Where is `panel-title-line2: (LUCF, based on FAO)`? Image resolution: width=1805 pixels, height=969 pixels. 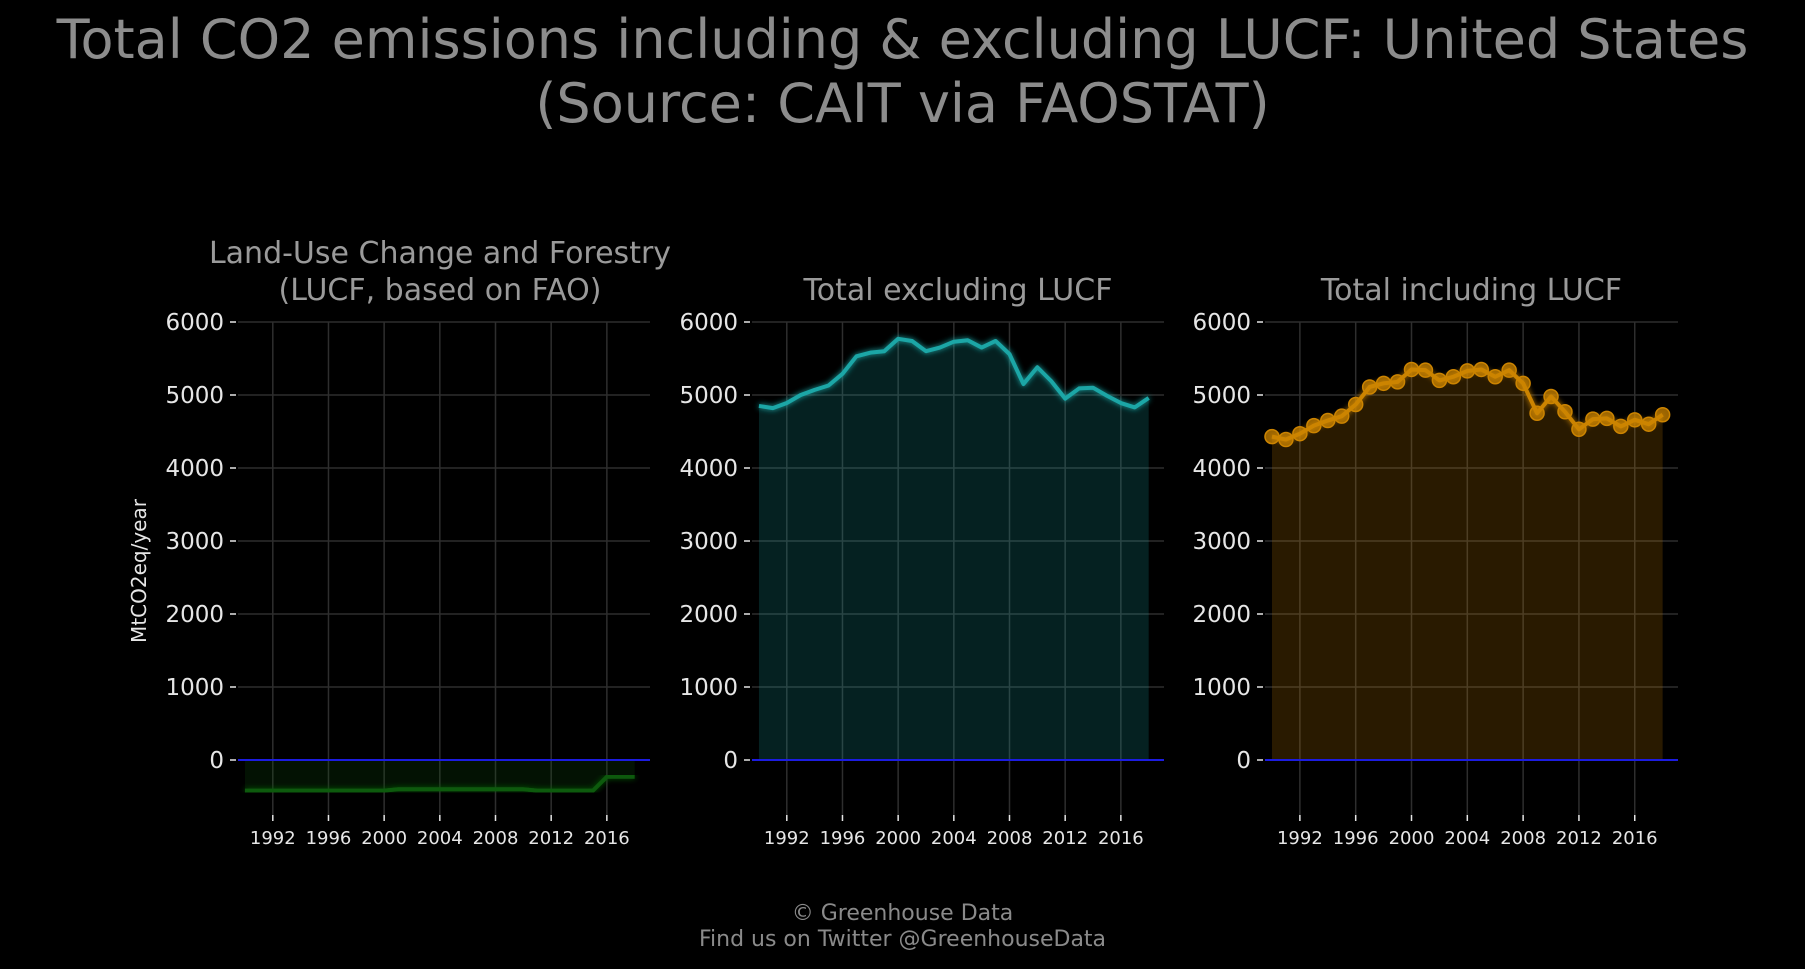 panel-title-line2: (LUCF, based on FAO) is located at coordinates (440, 290).